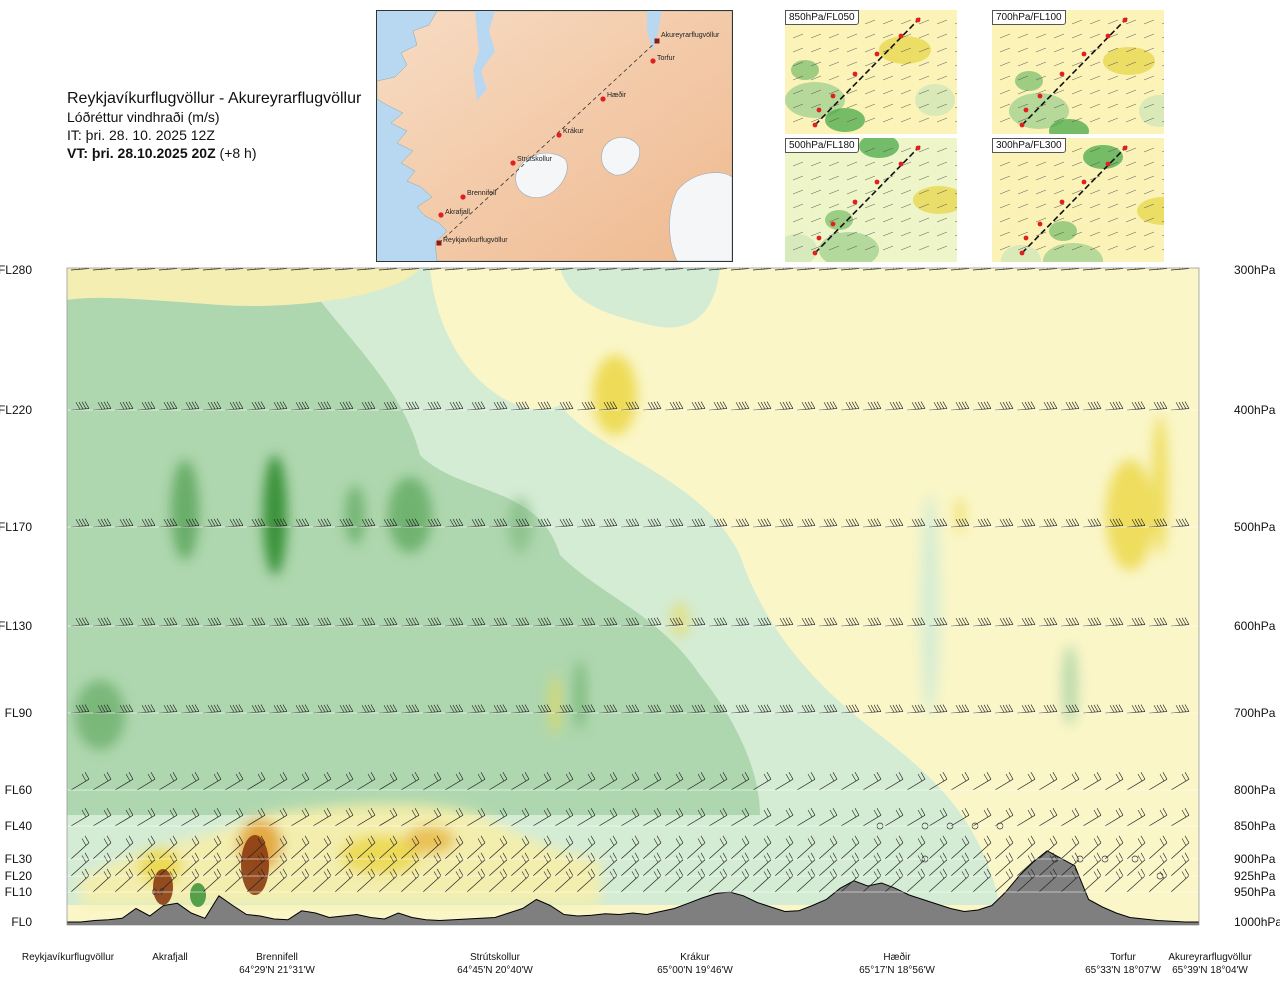 This screenshot has height=981, width=1280. What do you see at coordinates (1078, 72) in the screenshot?
I see `level-map-700: 700hPa/FL100` at bounding box center [1078, 72].